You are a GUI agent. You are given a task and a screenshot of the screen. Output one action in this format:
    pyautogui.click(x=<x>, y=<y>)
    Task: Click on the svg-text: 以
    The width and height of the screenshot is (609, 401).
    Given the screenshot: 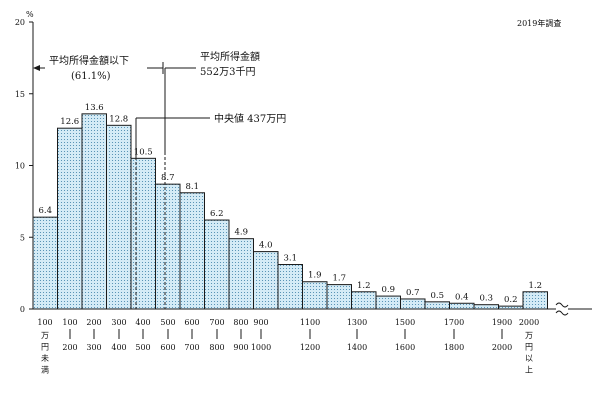 What is the action you would take?
    pyautogui.click(x=529, y=358)
    